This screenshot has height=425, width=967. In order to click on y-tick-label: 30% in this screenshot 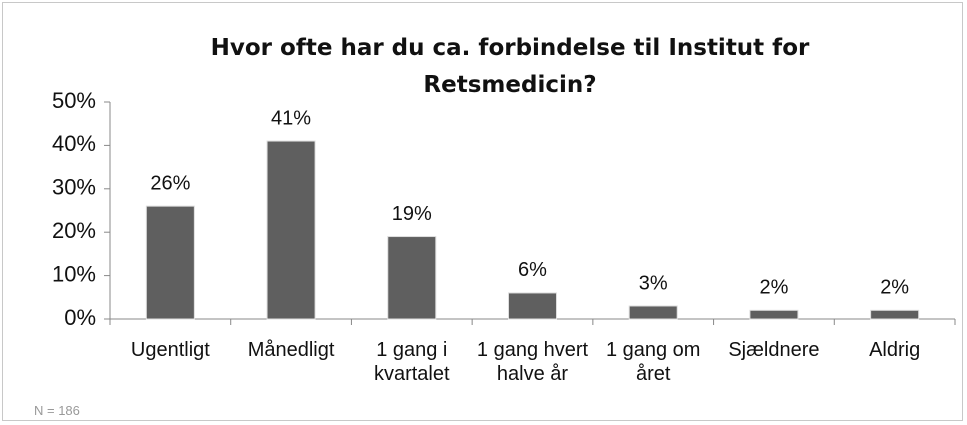, I will do `click(74, 187)`.